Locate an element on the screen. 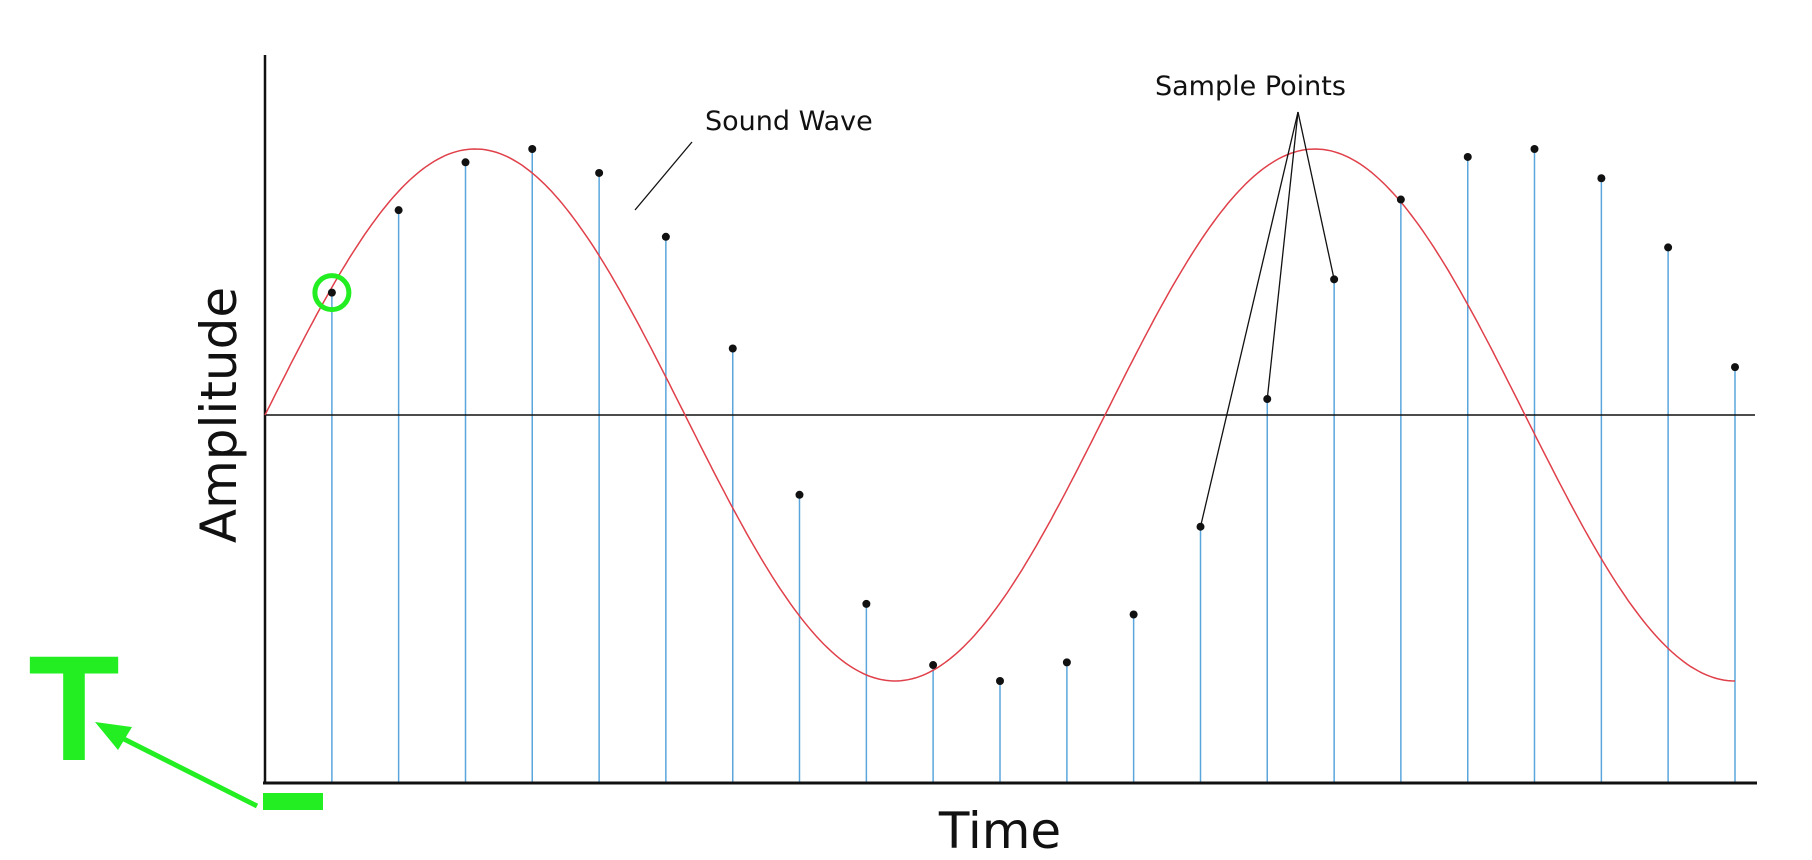  marker-arrow is located at coordinates (184, 769).